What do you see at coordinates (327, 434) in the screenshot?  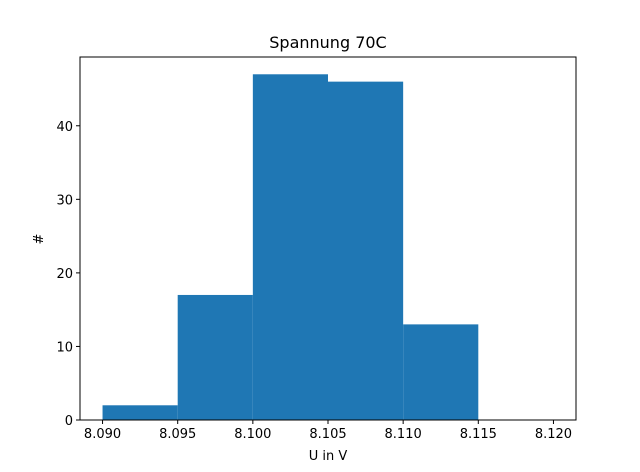 I see `x-tick-label: 8.105` at bounding box center [327, 434].